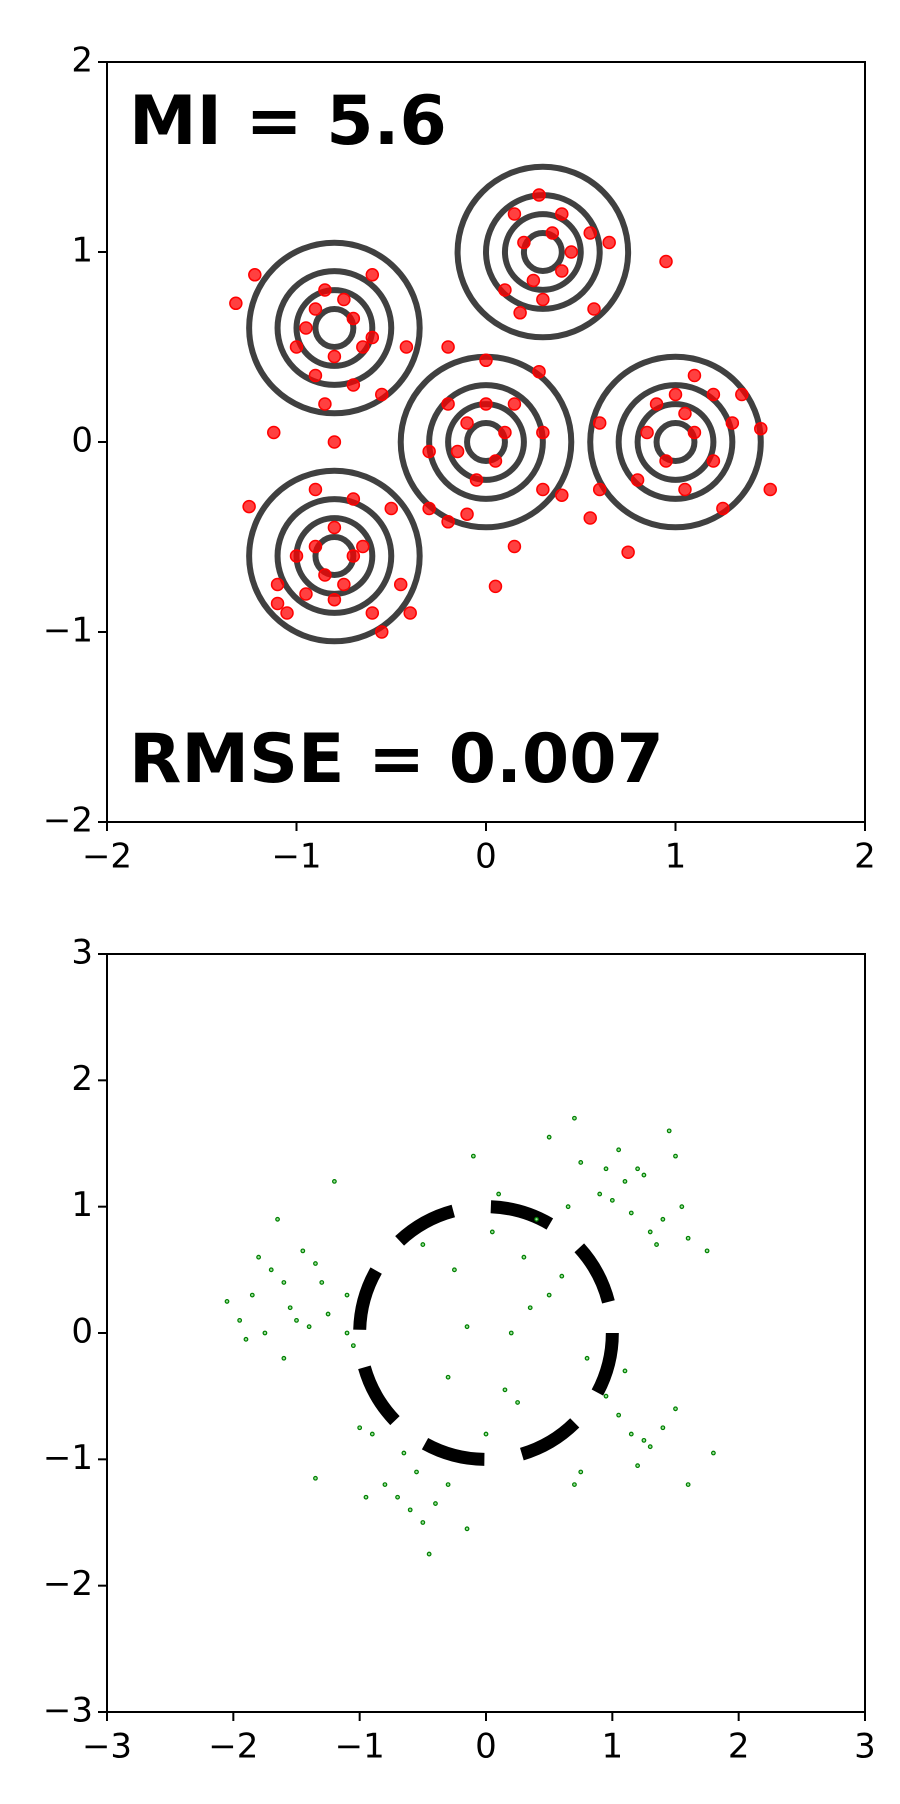 This screenshot has height=1804, width=900. What do you see at coordinates (68, 631) in the screenshot?
I see `y-tick-label: −1` at bounding box center [68, 631].